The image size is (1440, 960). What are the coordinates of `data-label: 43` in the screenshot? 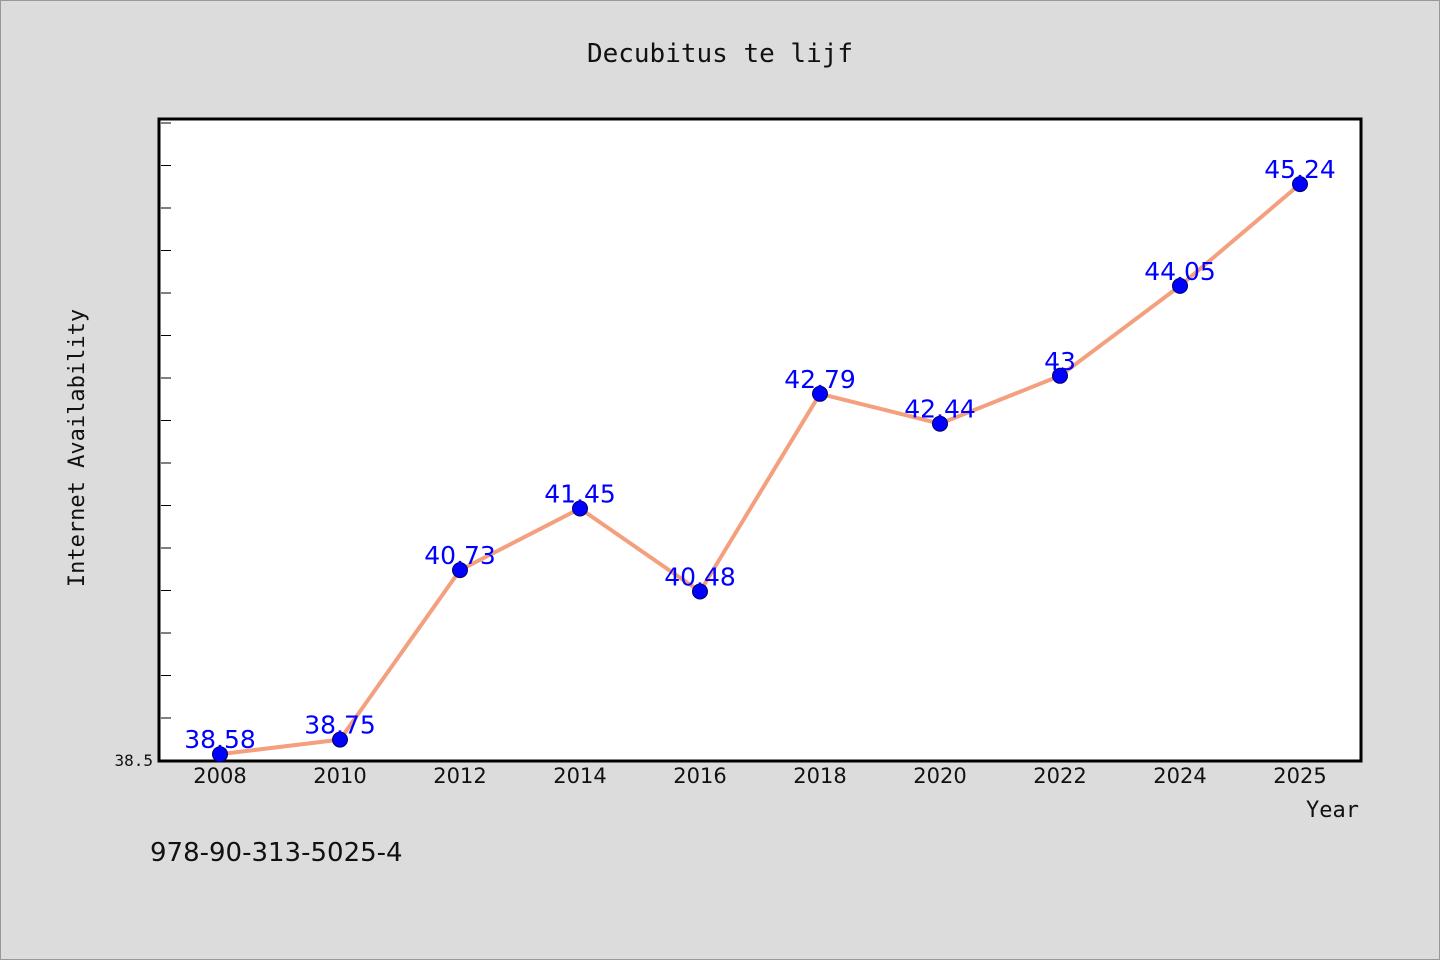 It's located at (1060, 361).